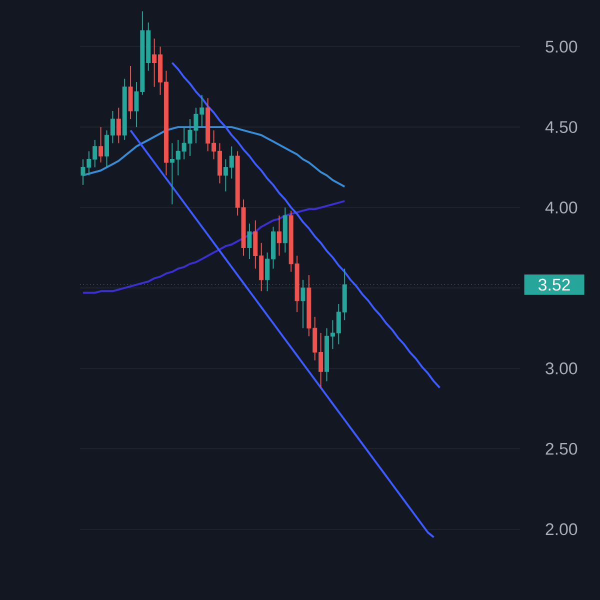 Image resolution: width=600 pixels, height=600 pixels. Describe the element at coordinates (561, 127) in the screenshot. I see `y-tick-label: 4.50` at that location.